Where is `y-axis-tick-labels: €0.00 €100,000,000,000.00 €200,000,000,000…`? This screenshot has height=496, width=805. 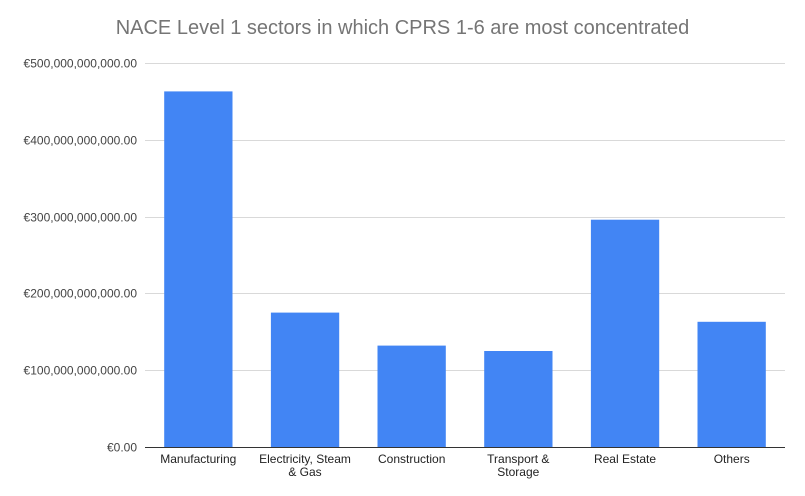 y-axis-tick-labels: €0.00 €100,000,000,000.00 €200,000,000,000… is located at coordinates (81, 256).